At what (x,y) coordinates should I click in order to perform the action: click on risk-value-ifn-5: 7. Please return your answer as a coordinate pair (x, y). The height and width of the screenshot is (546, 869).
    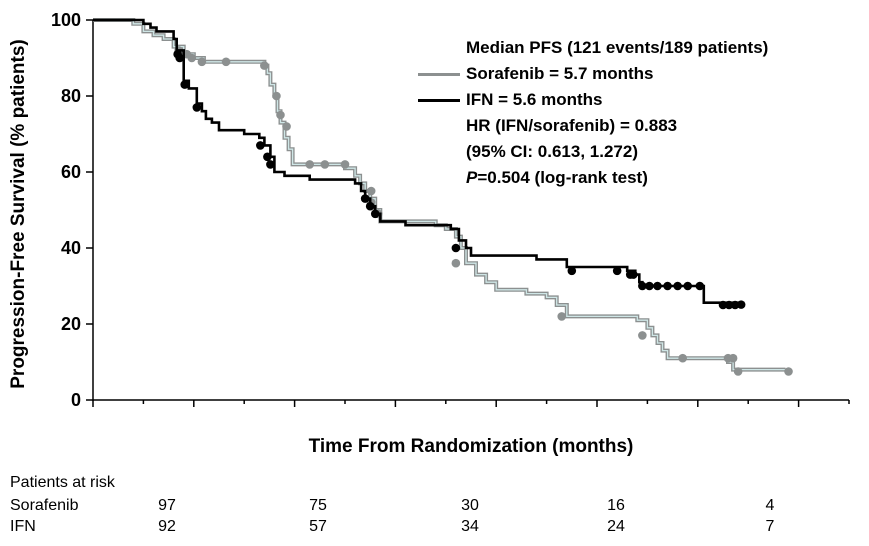
    Looking at the image, I should click on (770, 526).